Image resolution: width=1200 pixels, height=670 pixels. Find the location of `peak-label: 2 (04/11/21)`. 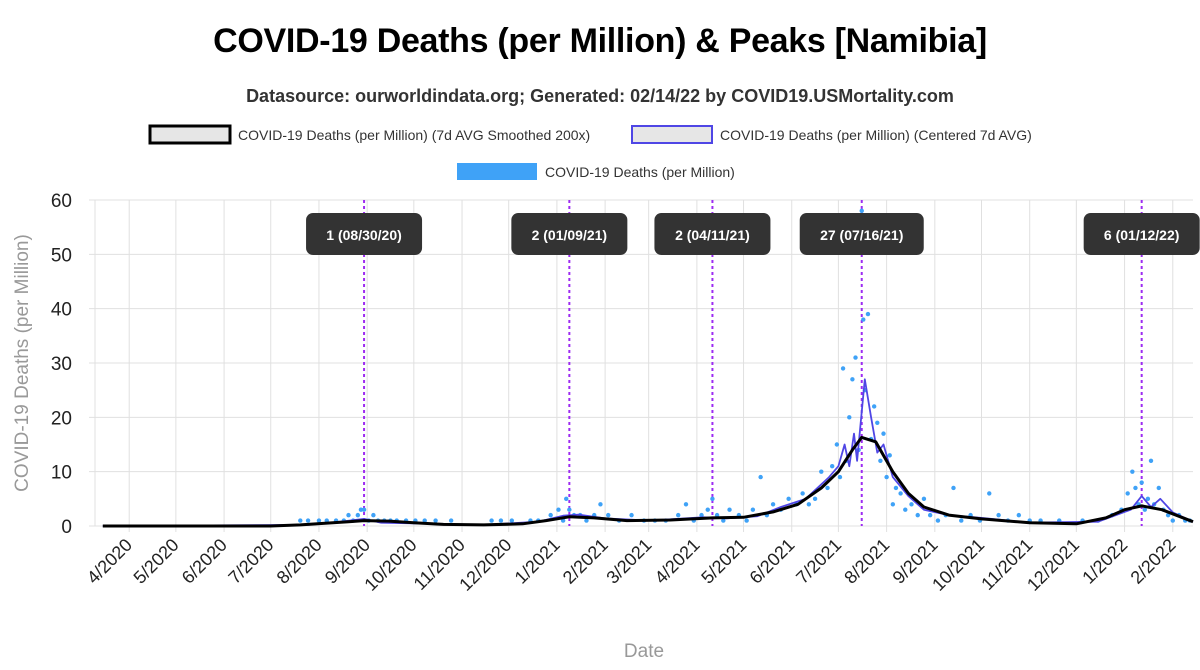

peak-label: 2 (04/11/21) is located at coordinates (712, 235).